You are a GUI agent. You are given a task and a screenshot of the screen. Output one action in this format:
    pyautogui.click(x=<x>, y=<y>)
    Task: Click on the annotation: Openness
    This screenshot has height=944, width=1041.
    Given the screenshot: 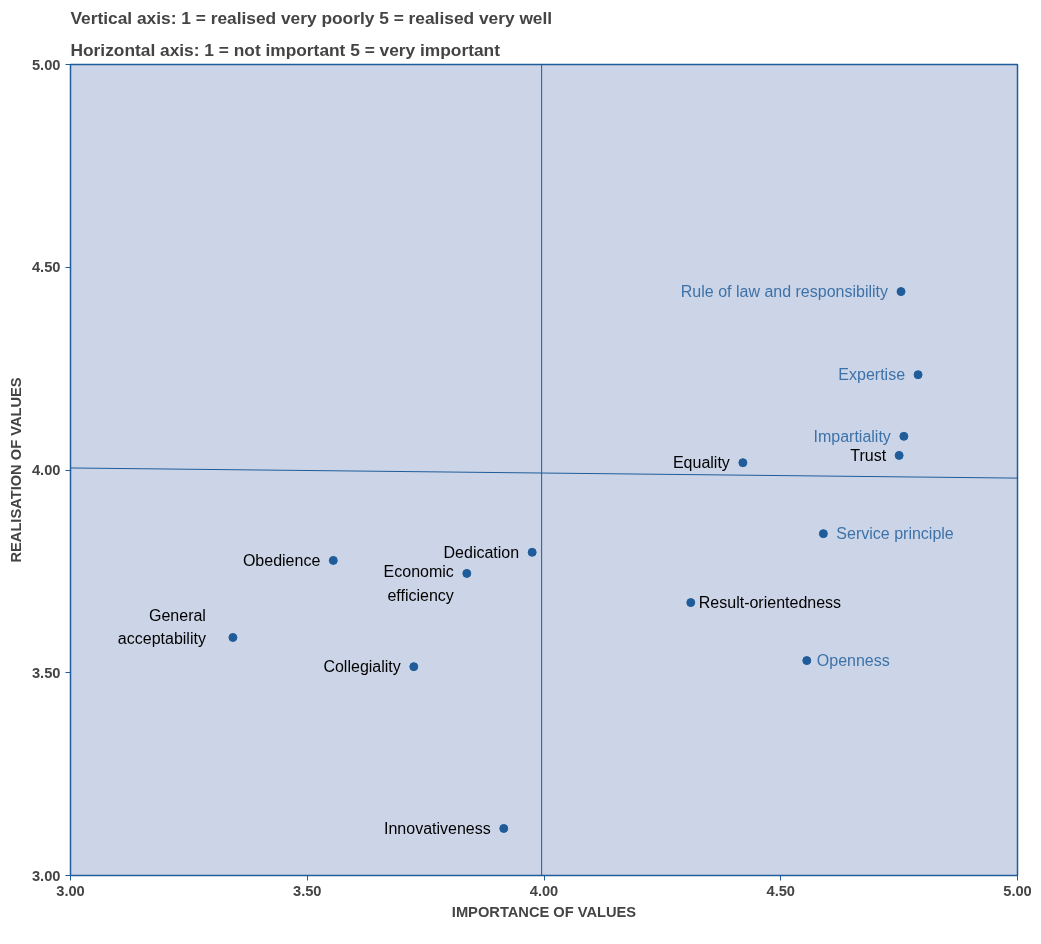 What is the action you would take?
    pyautogui.click(x=853, y=661)
    